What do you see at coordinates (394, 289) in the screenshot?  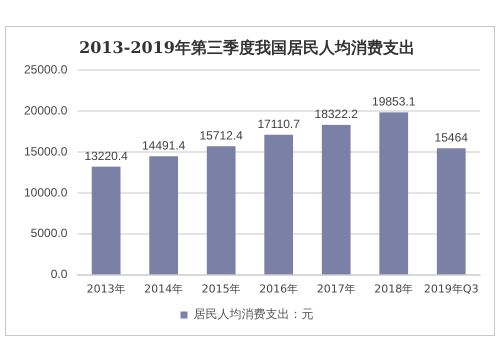 I see `x-tick-label: 2018年` at bounding box center [394, 289].